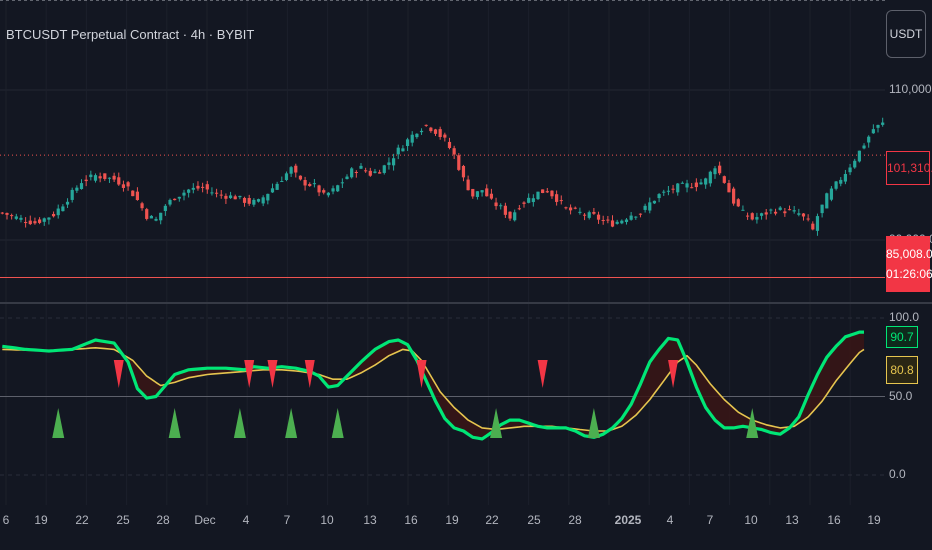 The height and width of the screenshot is (550, 932). What do you see at coordinates (909, 264) in the screenshot?
I see `price-line-tag: 85,008.0 01:26:06` at bounding box center [909, 264].